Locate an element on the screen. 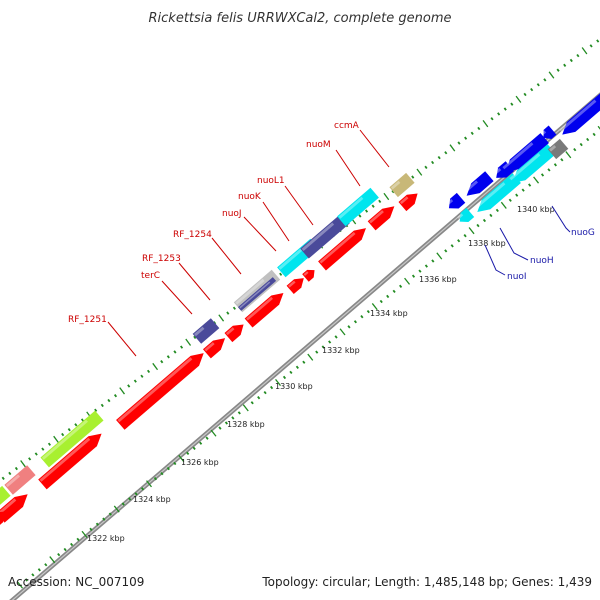 The width and height of the screenshot is (600, 600). feature-blue-5-highlight is located at coordinates (543, 133).